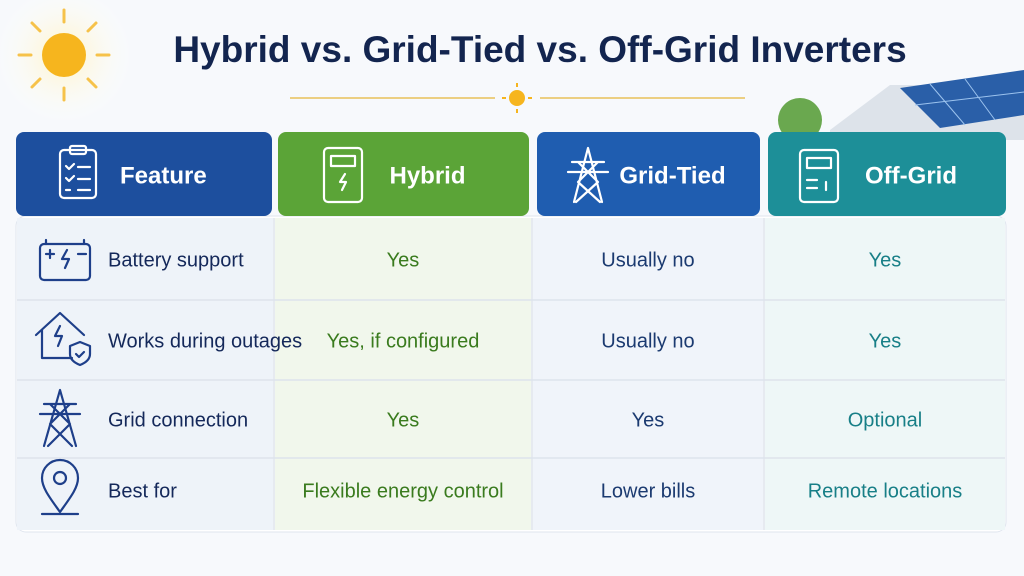 This screenshot has width=1024, height=576. What do you see at coordinates (885, 420) in the screenshot?
I see `cell-value: Optional` at bounding box center [885, 420].